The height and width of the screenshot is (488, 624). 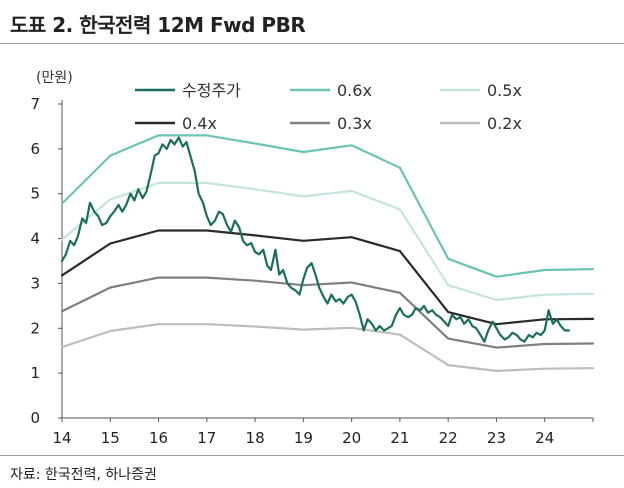 I want to click on x-tick-label: 17, so click(x=206, y=438).